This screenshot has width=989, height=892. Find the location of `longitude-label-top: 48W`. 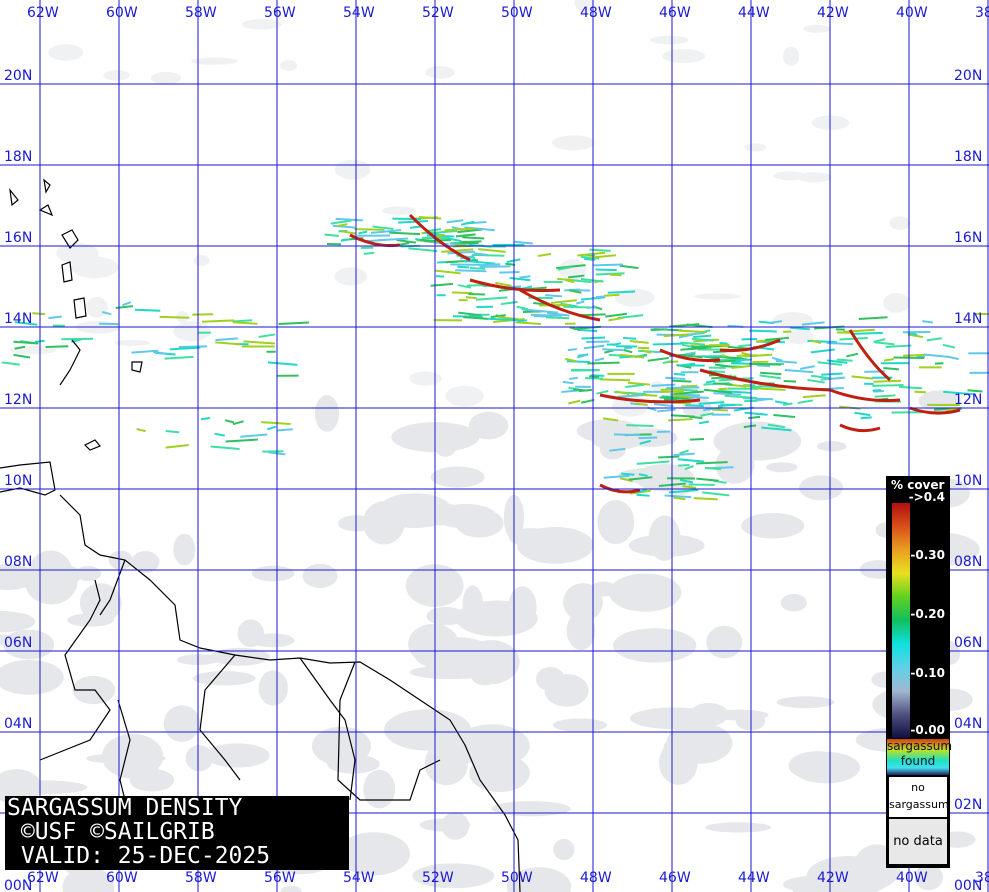

longitude-label-top: 48W is located at coordinates (596, 13).